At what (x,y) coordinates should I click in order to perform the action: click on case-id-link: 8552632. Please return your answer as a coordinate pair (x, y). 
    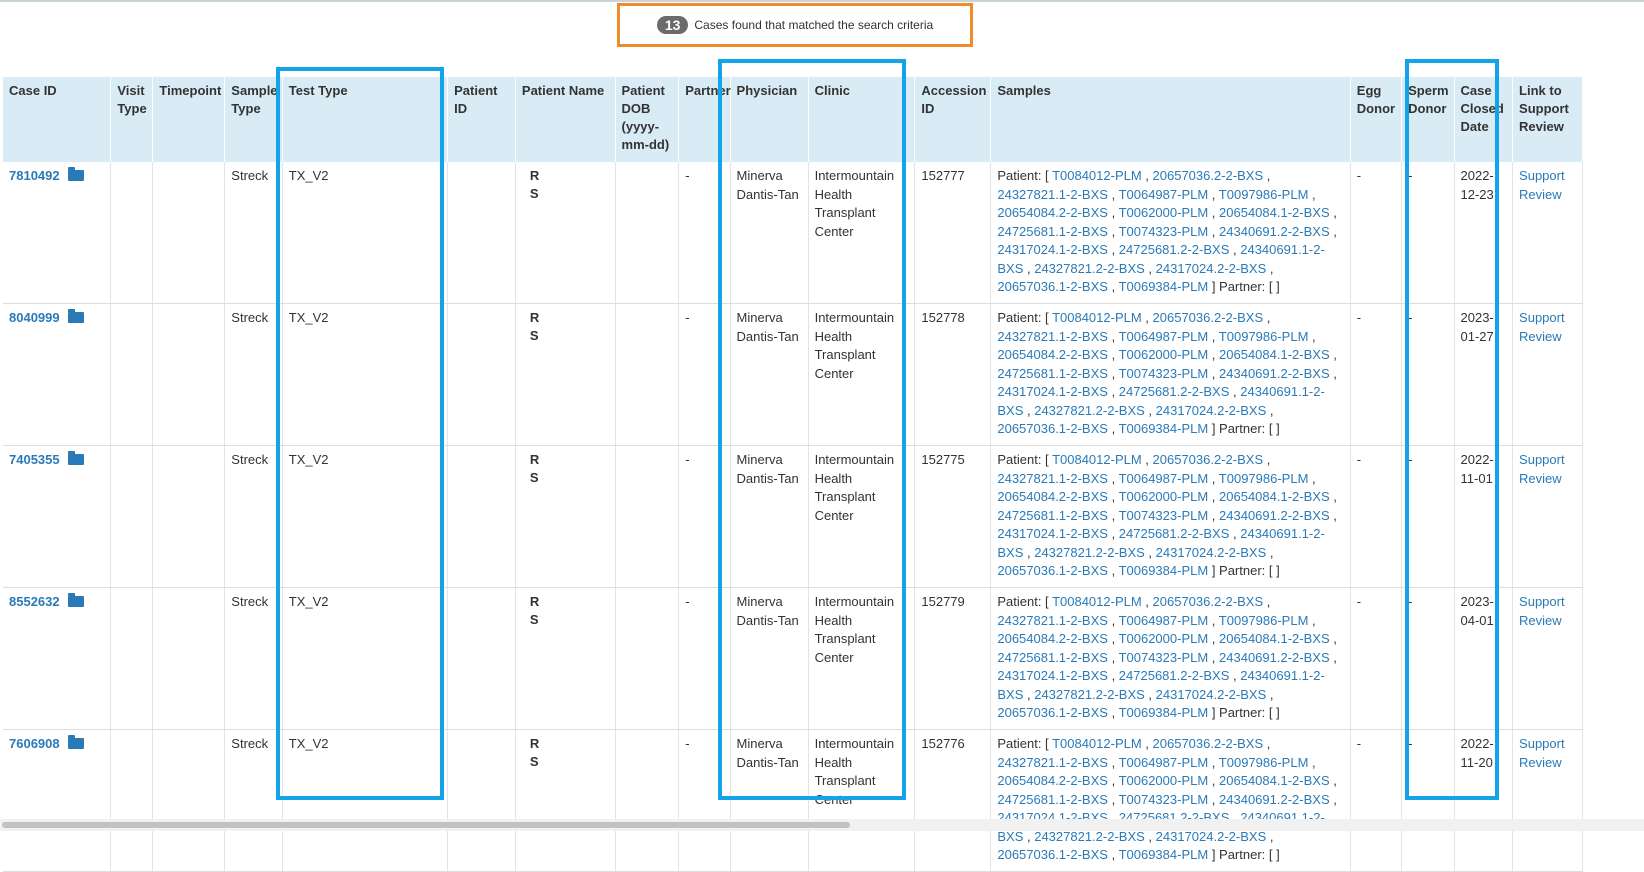
    Looking at the image, I should click on (34, 601).